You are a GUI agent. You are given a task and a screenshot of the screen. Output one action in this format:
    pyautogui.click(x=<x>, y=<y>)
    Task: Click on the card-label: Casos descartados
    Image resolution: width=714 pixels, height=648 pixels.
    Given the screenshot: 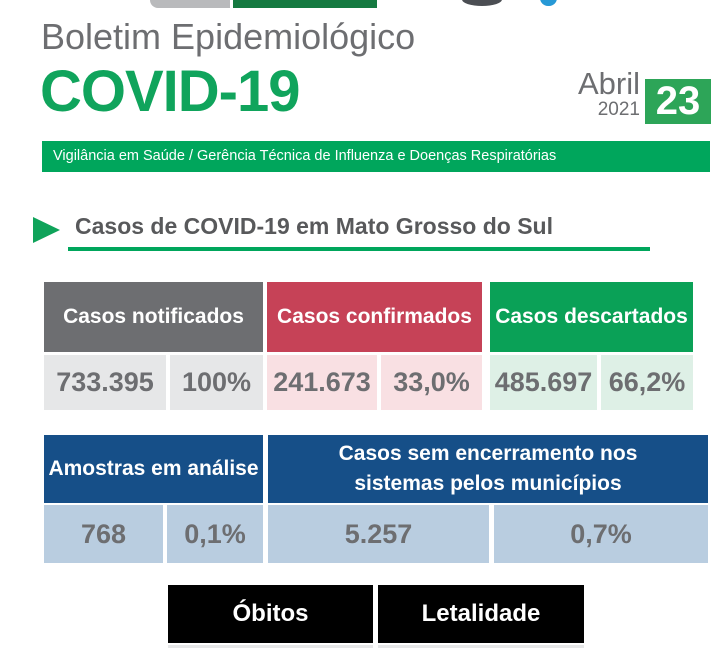 What is the action you would take?
    pyautogui.click(x=591, y=316)
    